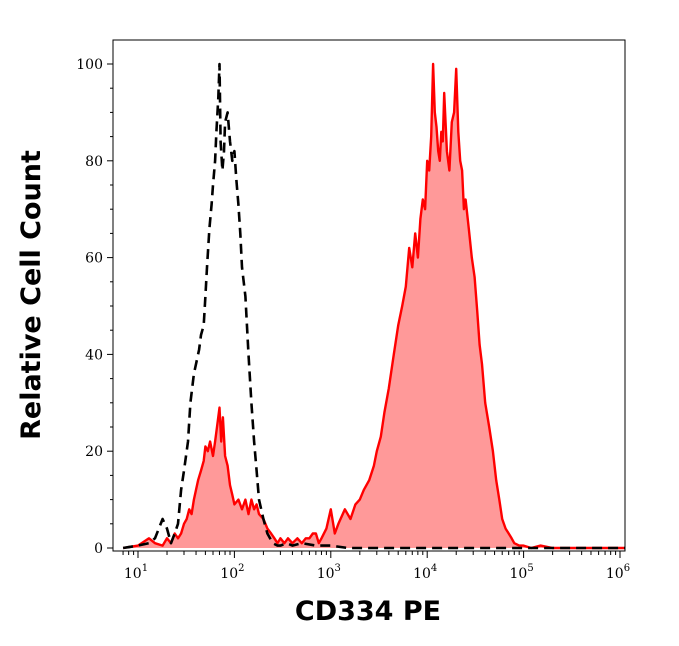 This screenshot has width=679, height=646. Describe the element at coordinates (521, 572) in the screenshot. I see `x-tick-label: 10⁵` at that location.